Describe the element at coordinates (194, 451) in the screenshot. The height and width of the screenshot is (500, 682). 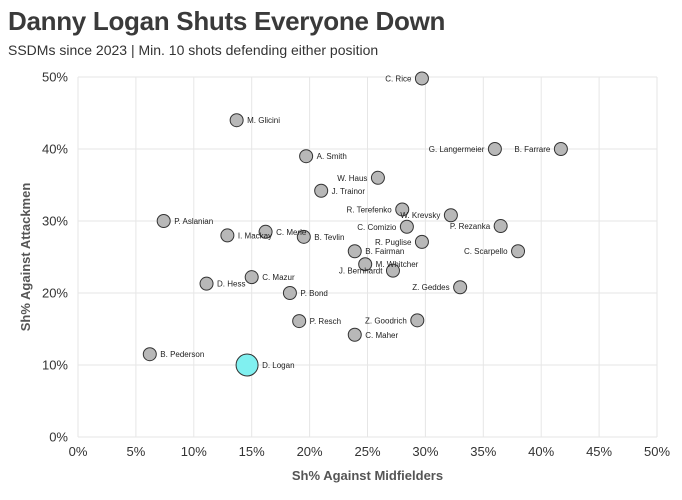
I see `x-tick-label: 10%` at that location.